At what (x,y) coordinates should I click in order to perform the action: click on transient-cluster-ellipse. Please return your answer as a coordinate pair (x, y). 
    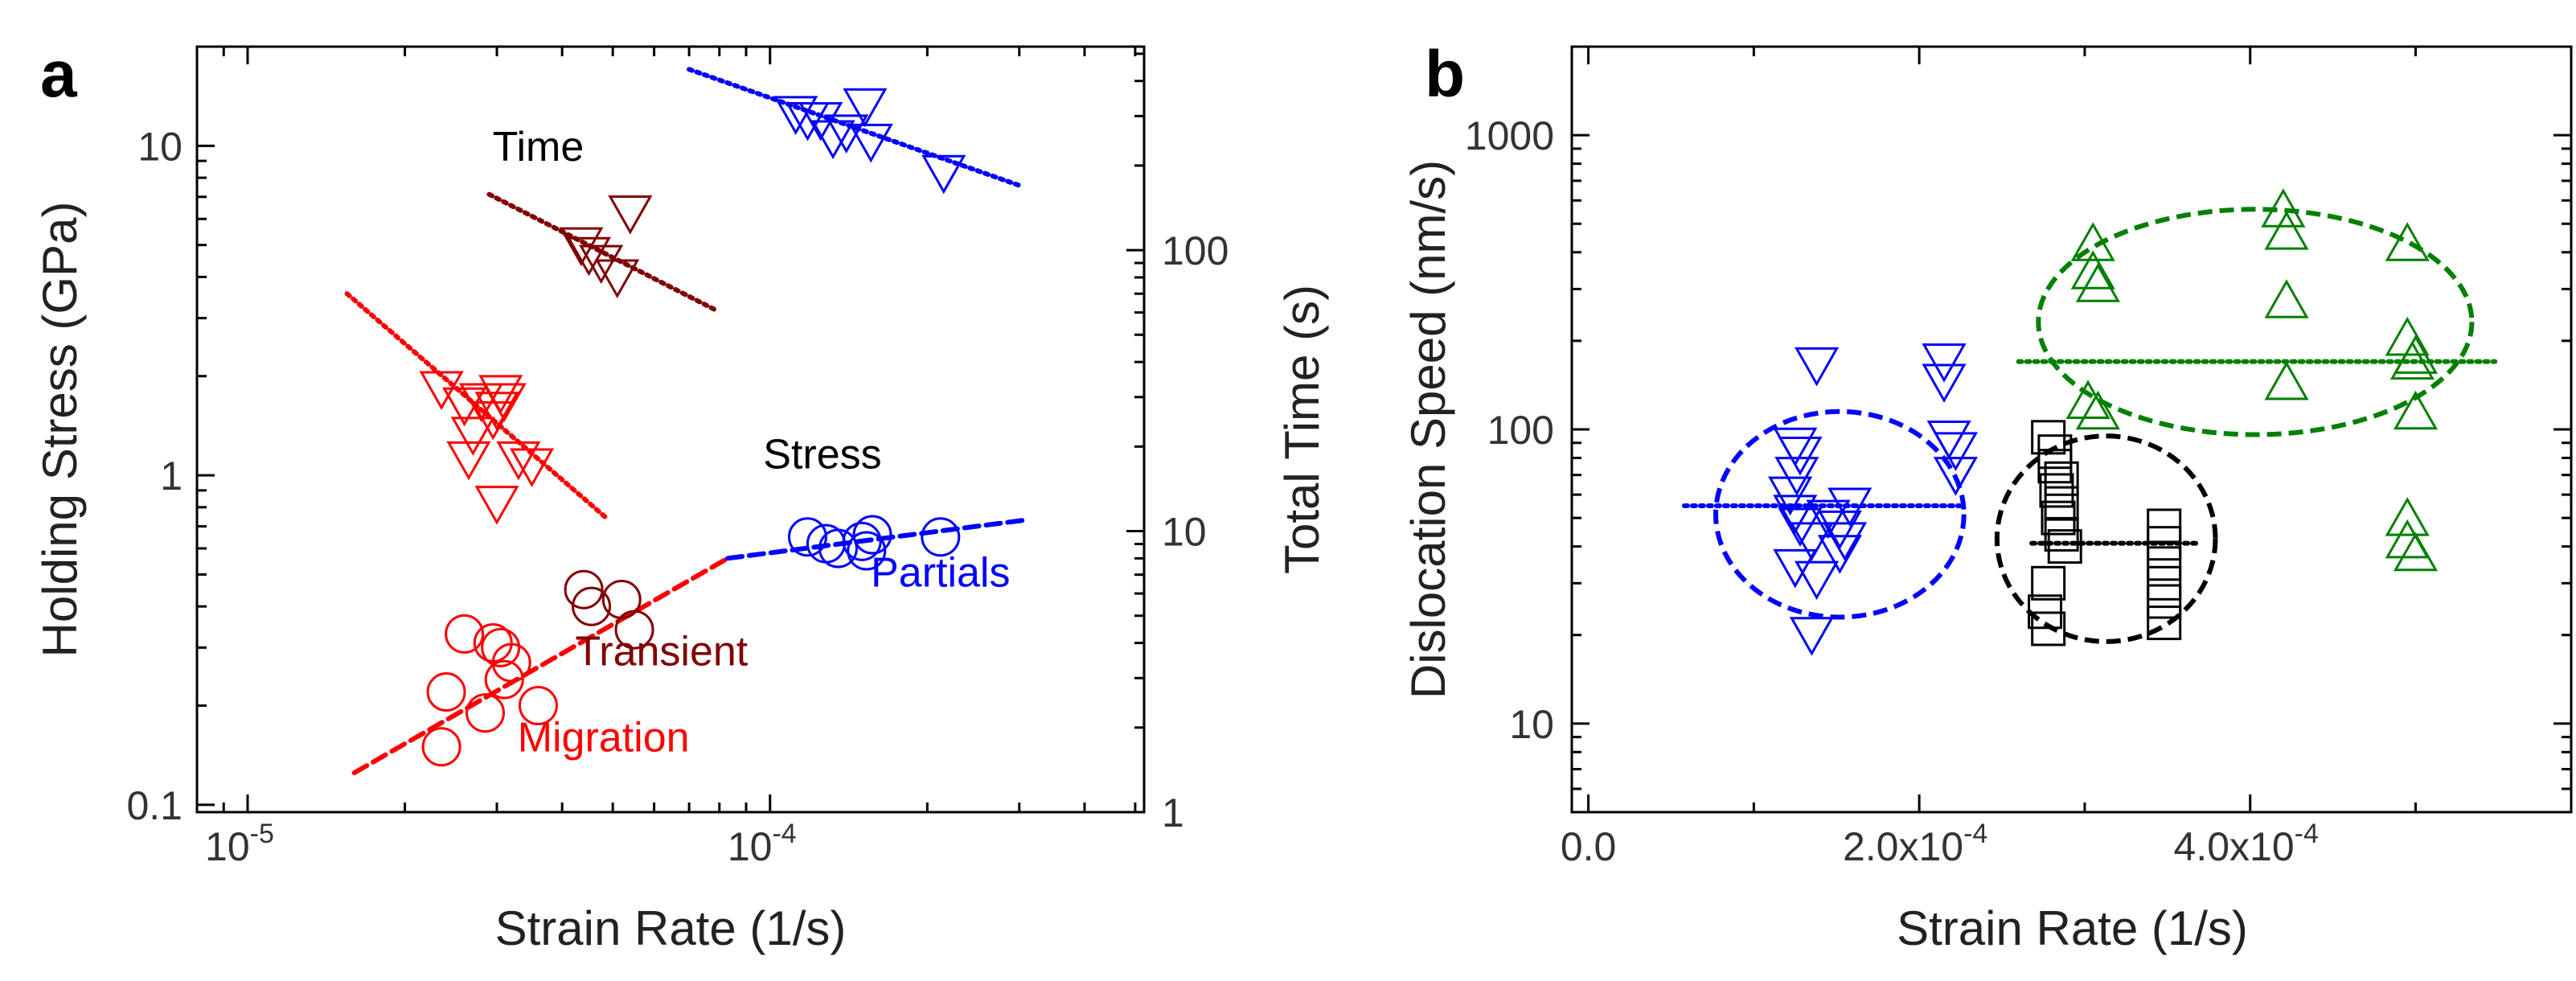
    Looking at the image, I should click on (2106, 538).